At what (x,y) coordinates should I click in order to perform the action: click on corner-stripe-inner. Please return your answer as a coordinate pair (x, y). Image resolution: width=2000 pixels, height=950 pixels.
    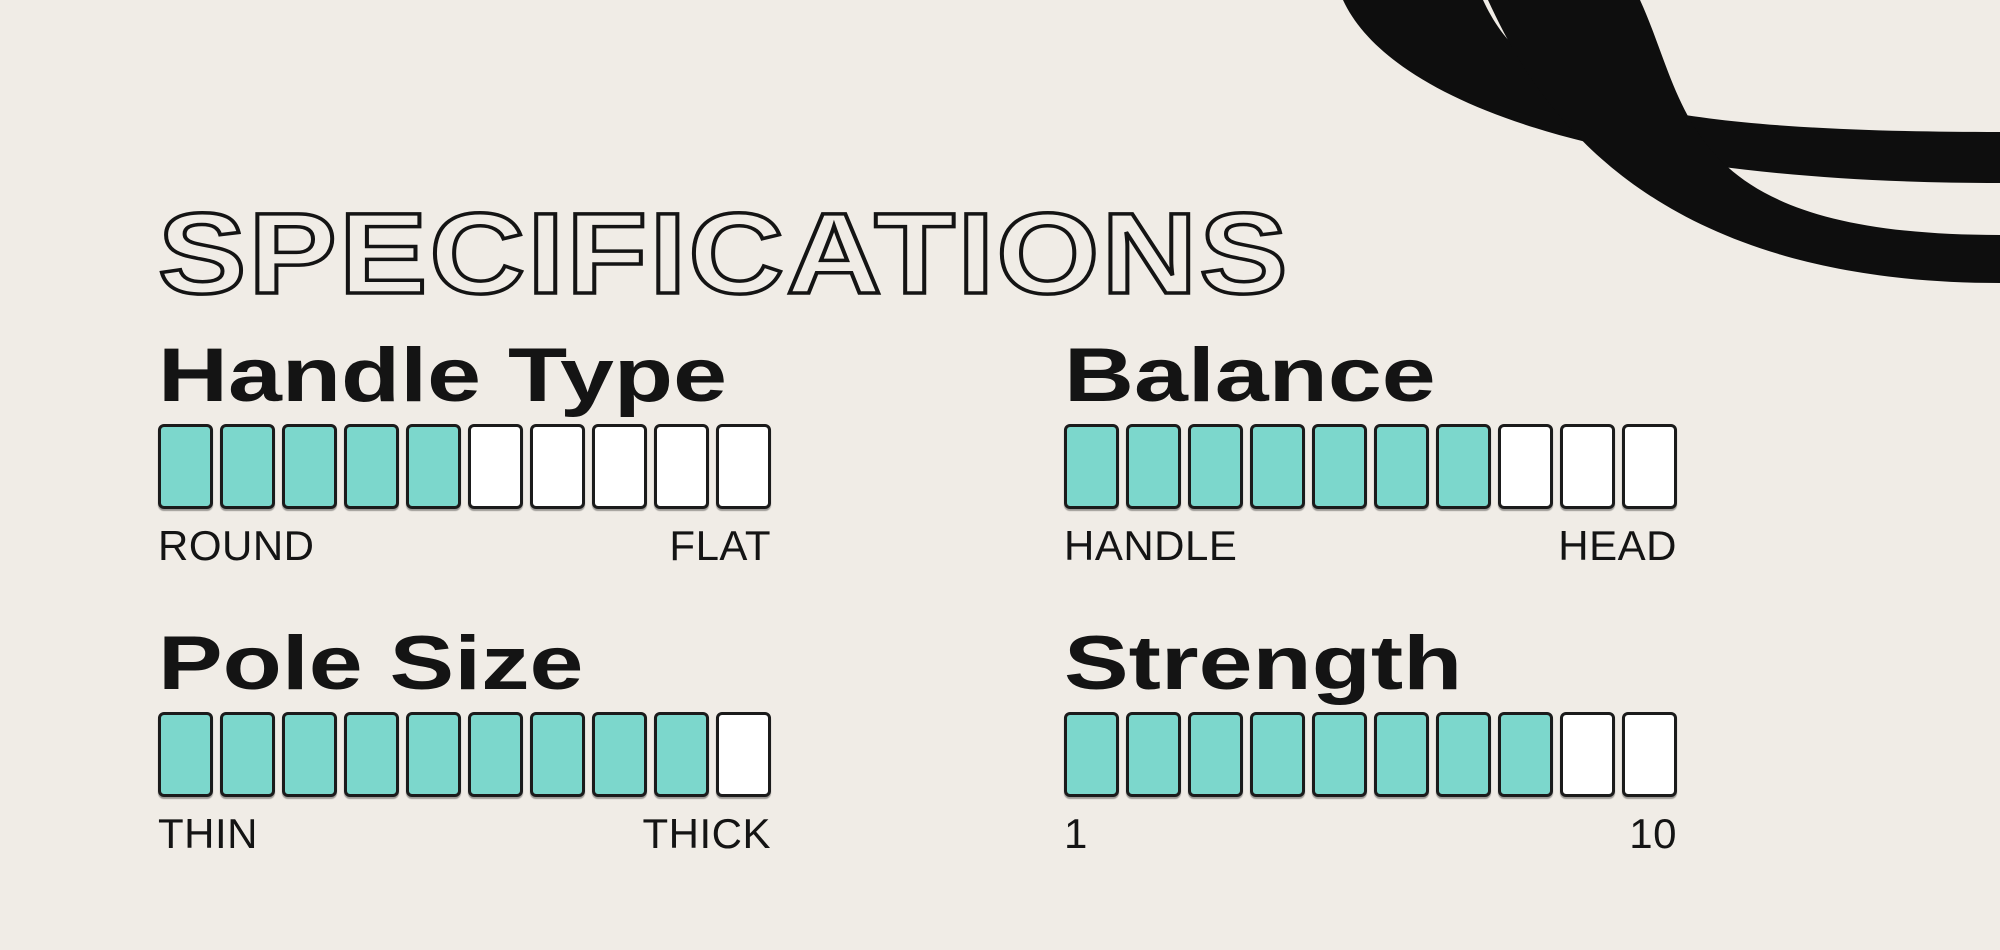
    Looking at the image, I should click on (1671, 91).